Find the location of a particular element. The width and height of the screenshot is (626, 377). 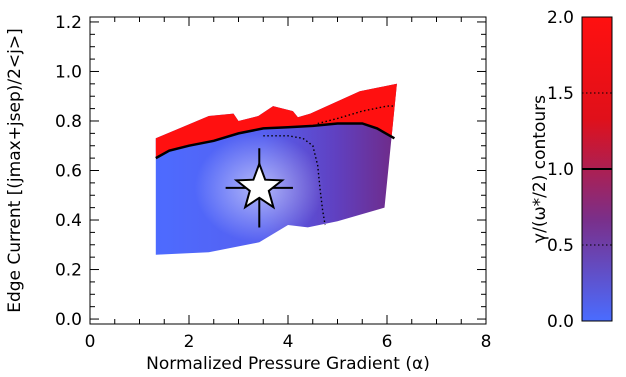

star-marker is located at coordinates (259, 185).